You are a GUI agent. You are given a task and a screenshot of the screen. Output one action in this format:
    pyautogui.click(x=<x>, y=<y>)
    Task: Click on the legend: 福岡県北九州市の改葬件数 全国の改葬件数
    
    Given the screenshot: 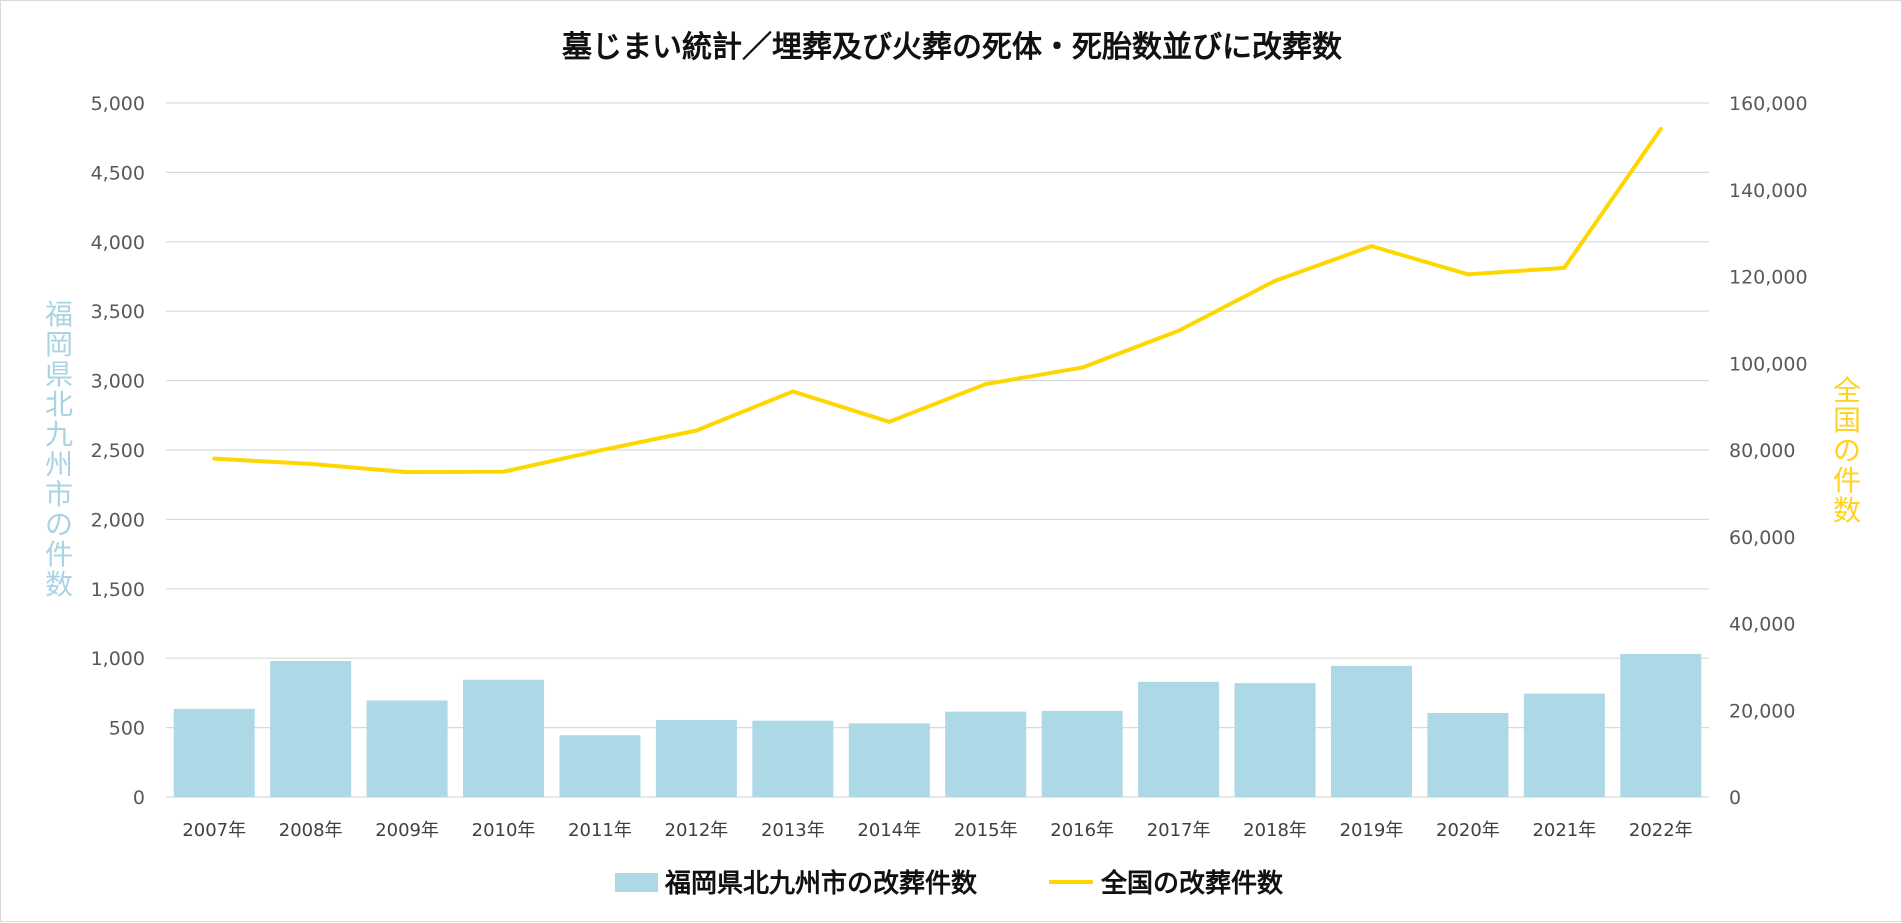 What is the action you would take?
    pyautogui.click(x=949, y=883)
    